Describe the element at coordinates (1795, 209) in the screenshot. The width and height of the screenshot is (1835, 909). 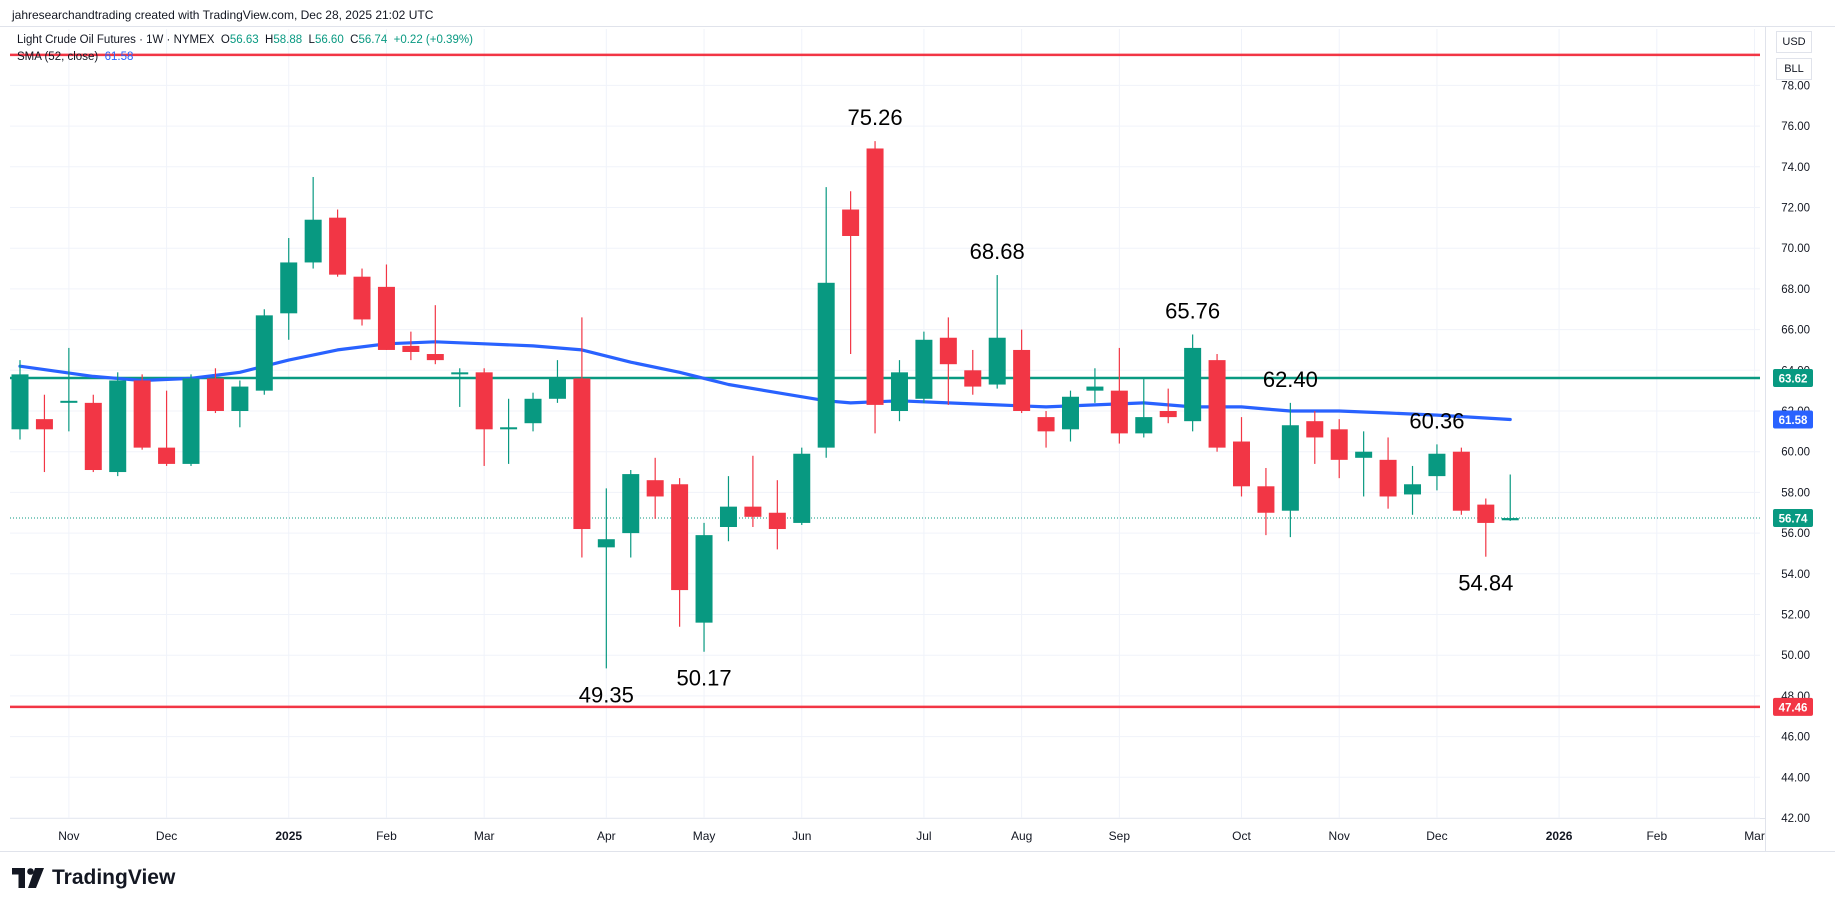
I see `y-tick-label: 72.00` at that location.